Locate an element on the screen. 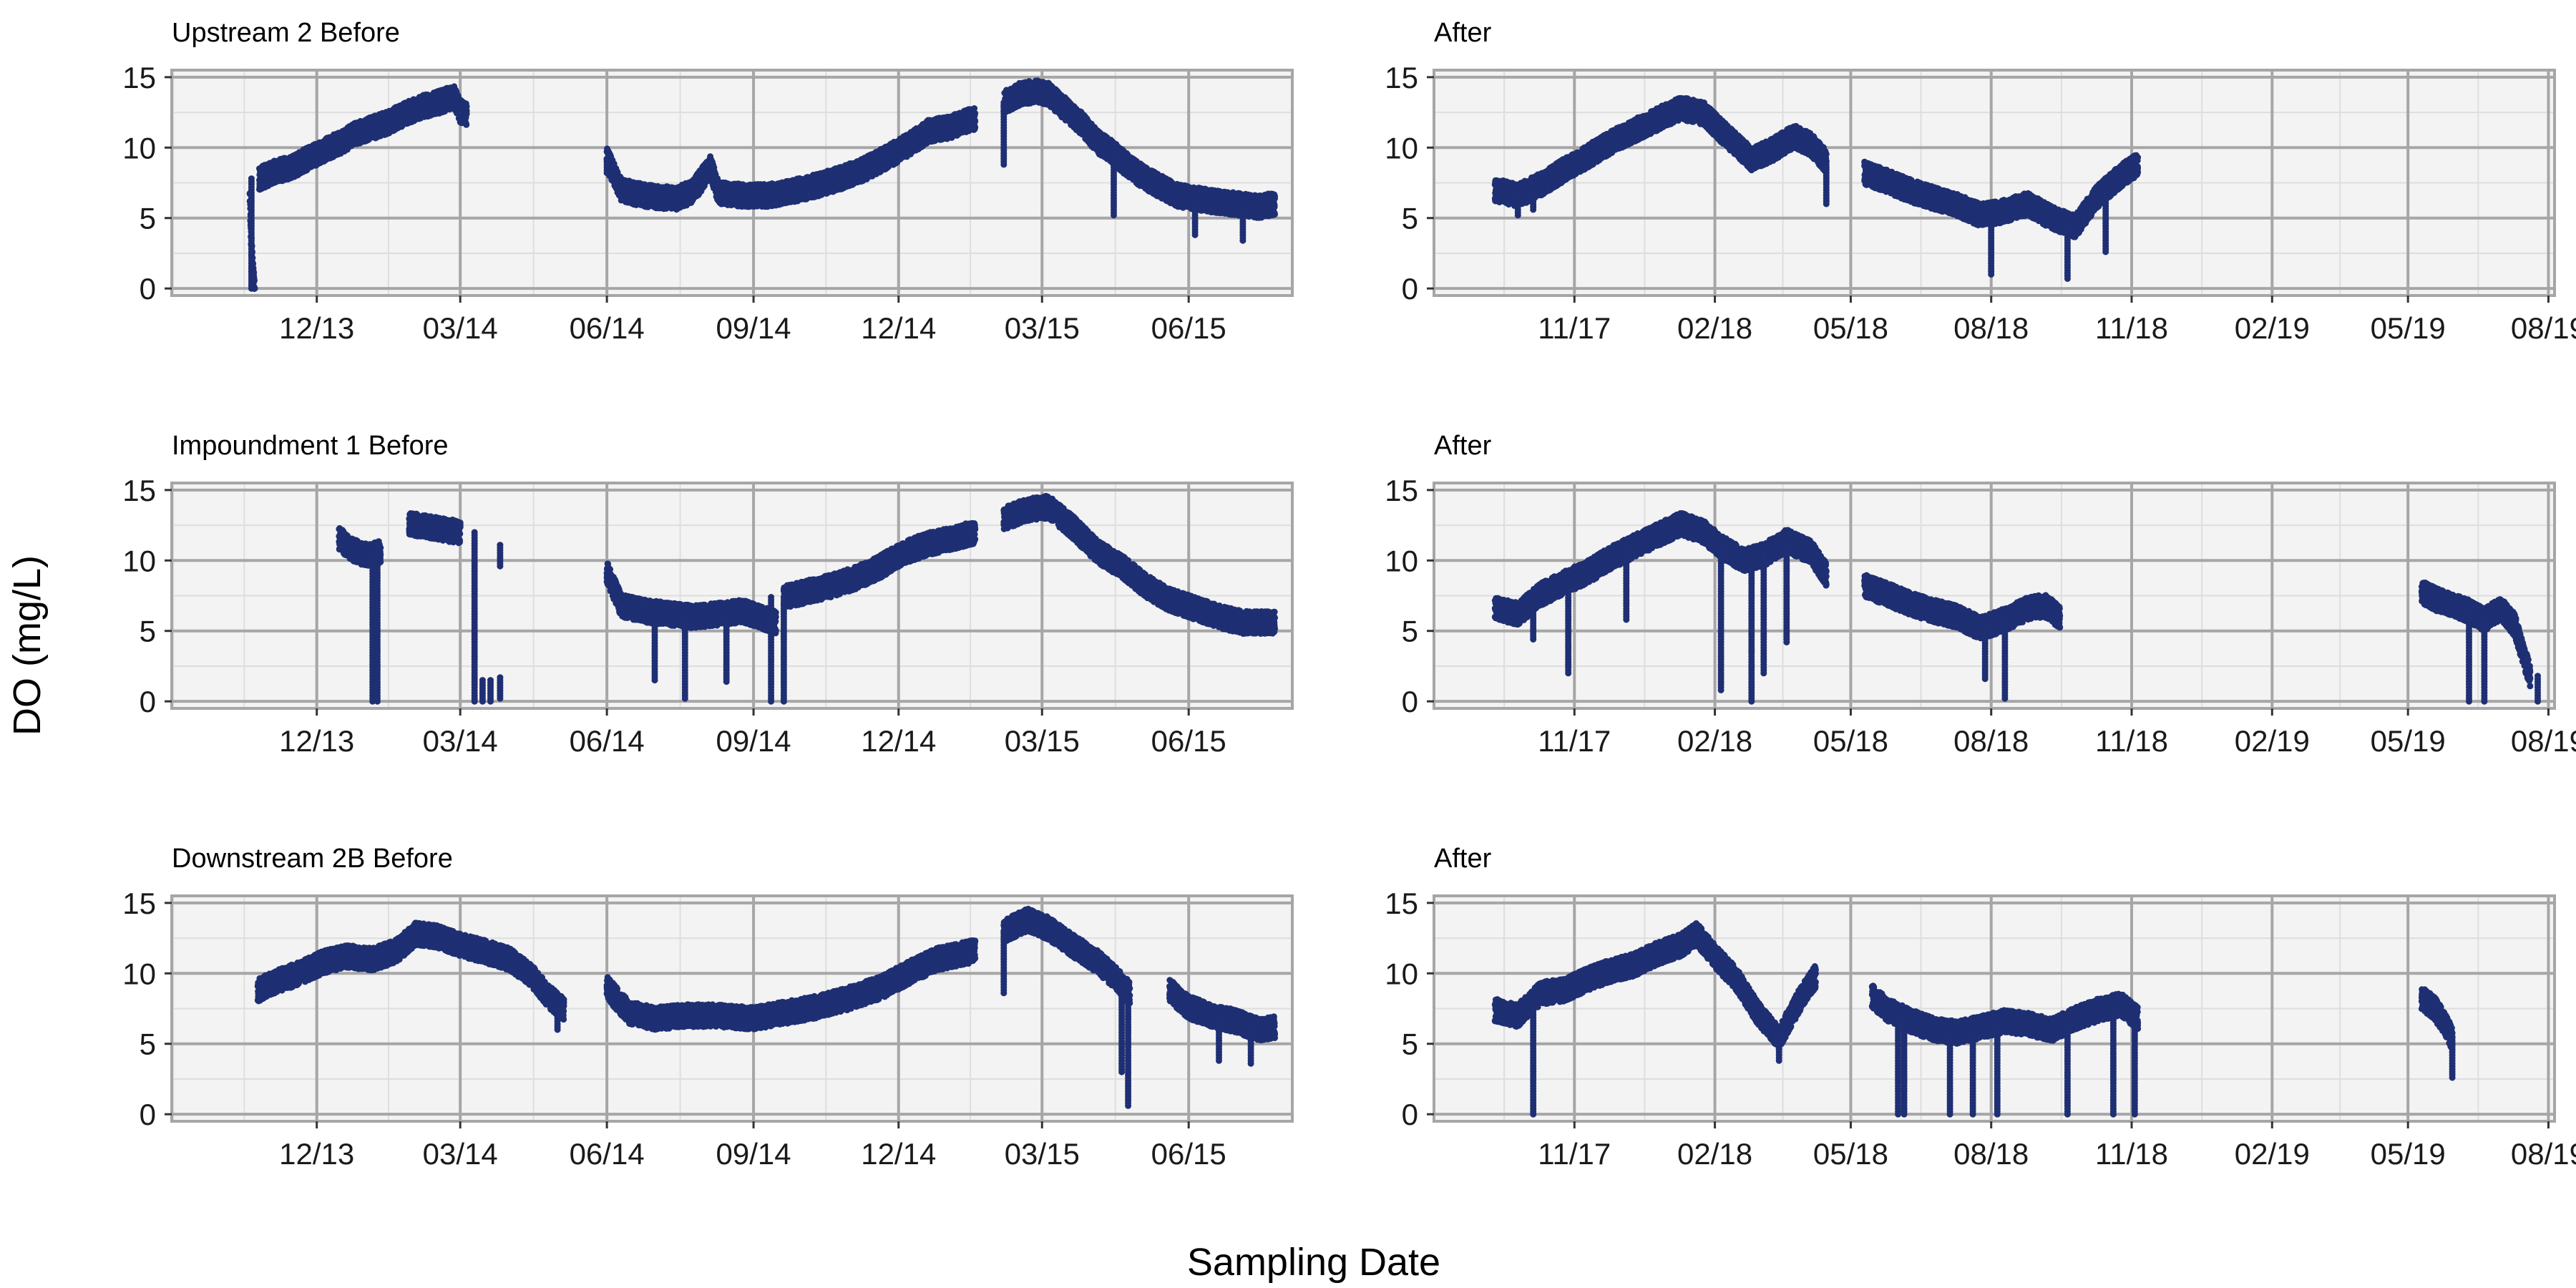 Image resolution: width=2576 pixels, height=1288 pixels. x-tick-label: 09/14 is located at coordinates (753, 328).